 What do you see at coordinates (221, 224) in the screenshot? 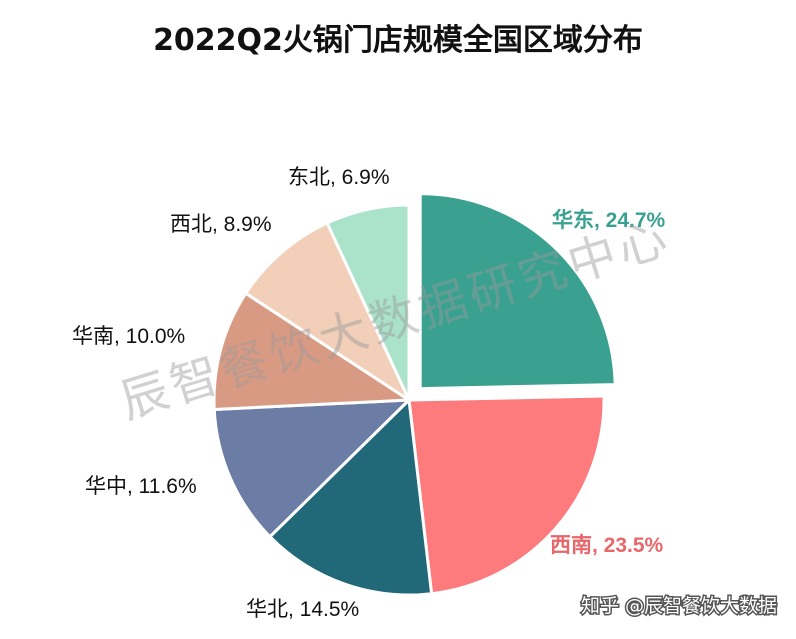
I see `slice-label-5: 西北, 8.9%` at bounding box center [221, 224].